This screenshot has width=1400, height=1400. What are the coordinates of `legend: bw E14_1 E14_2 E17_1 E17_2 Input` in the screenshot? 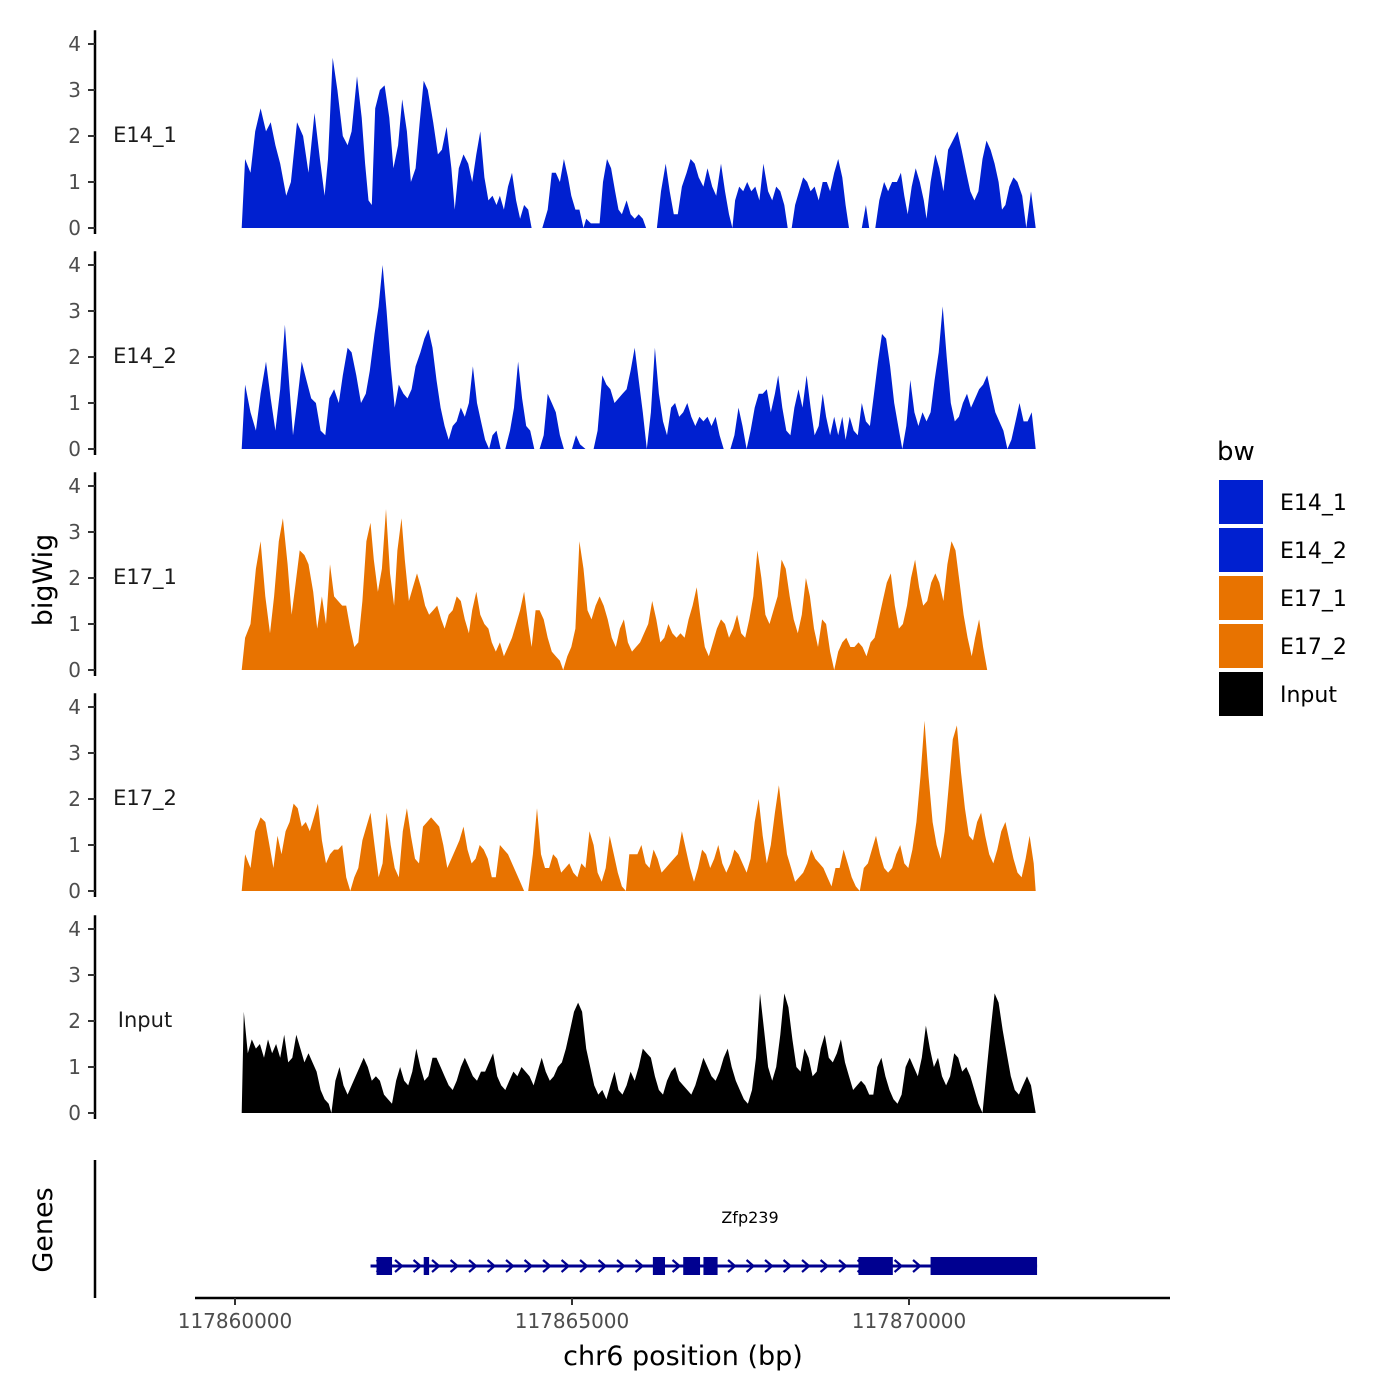 It's located at (1282, 576).